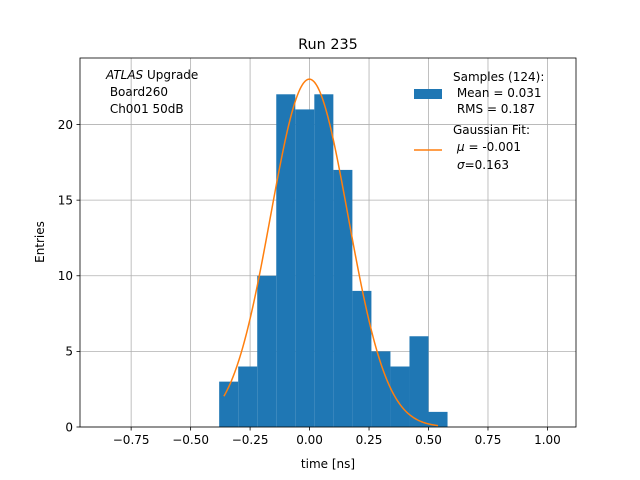 The height and width of the screenshot is (480, 640). I want to click on annotation-board: Board260, so click(137, 92).